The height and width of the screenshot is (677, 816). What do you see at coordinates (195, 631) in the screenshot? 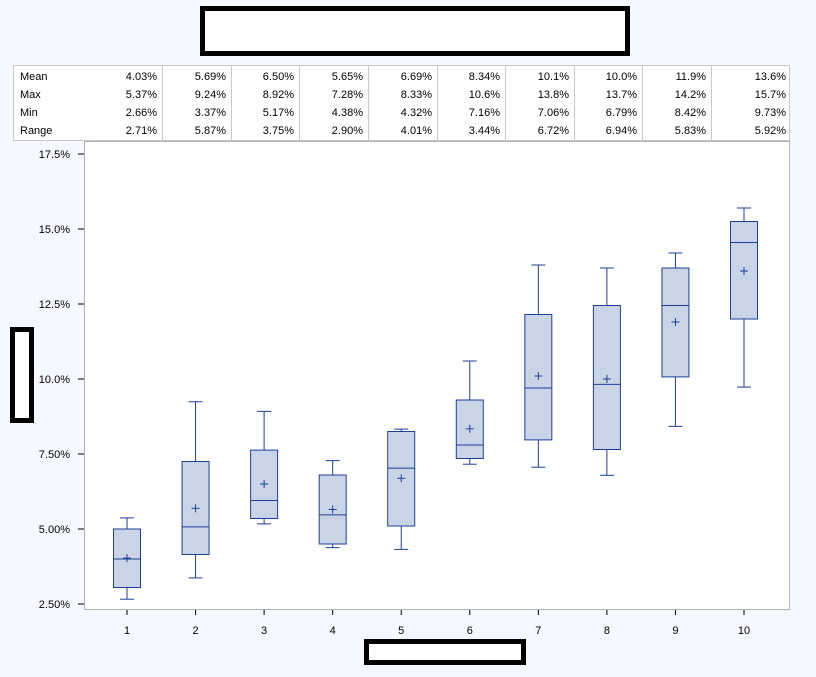
I see `x-tick-label: 2` at bounding box center [195, 631].